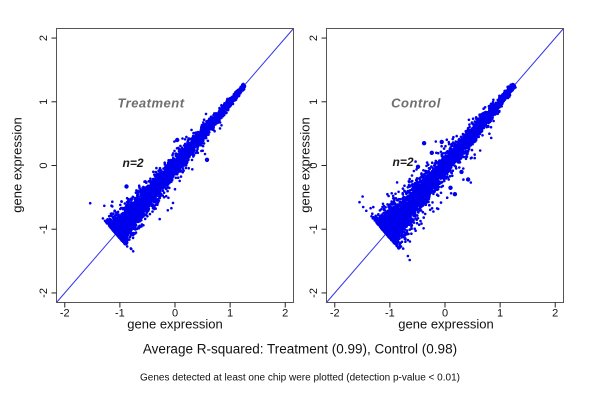 This screenshot has height=400, width=600. I want to click on x-tick-label: 1, so click(230, 313).